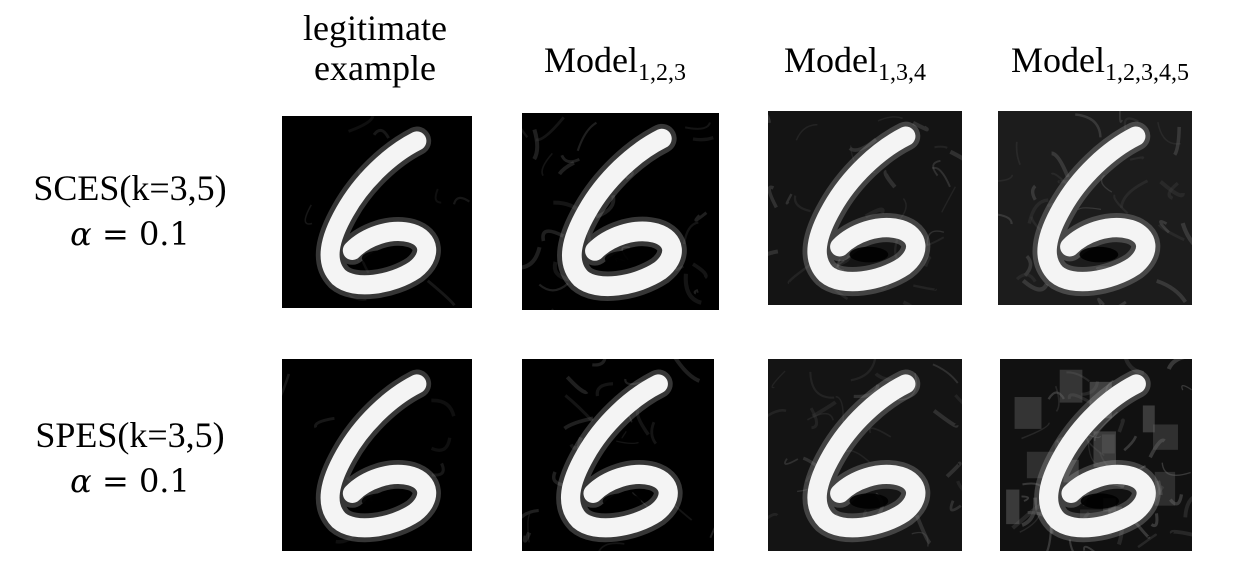  Describe the element at coordinates (130, 188) in the screenshot. I see `row-method: SCES(k=3,5)` at that location.